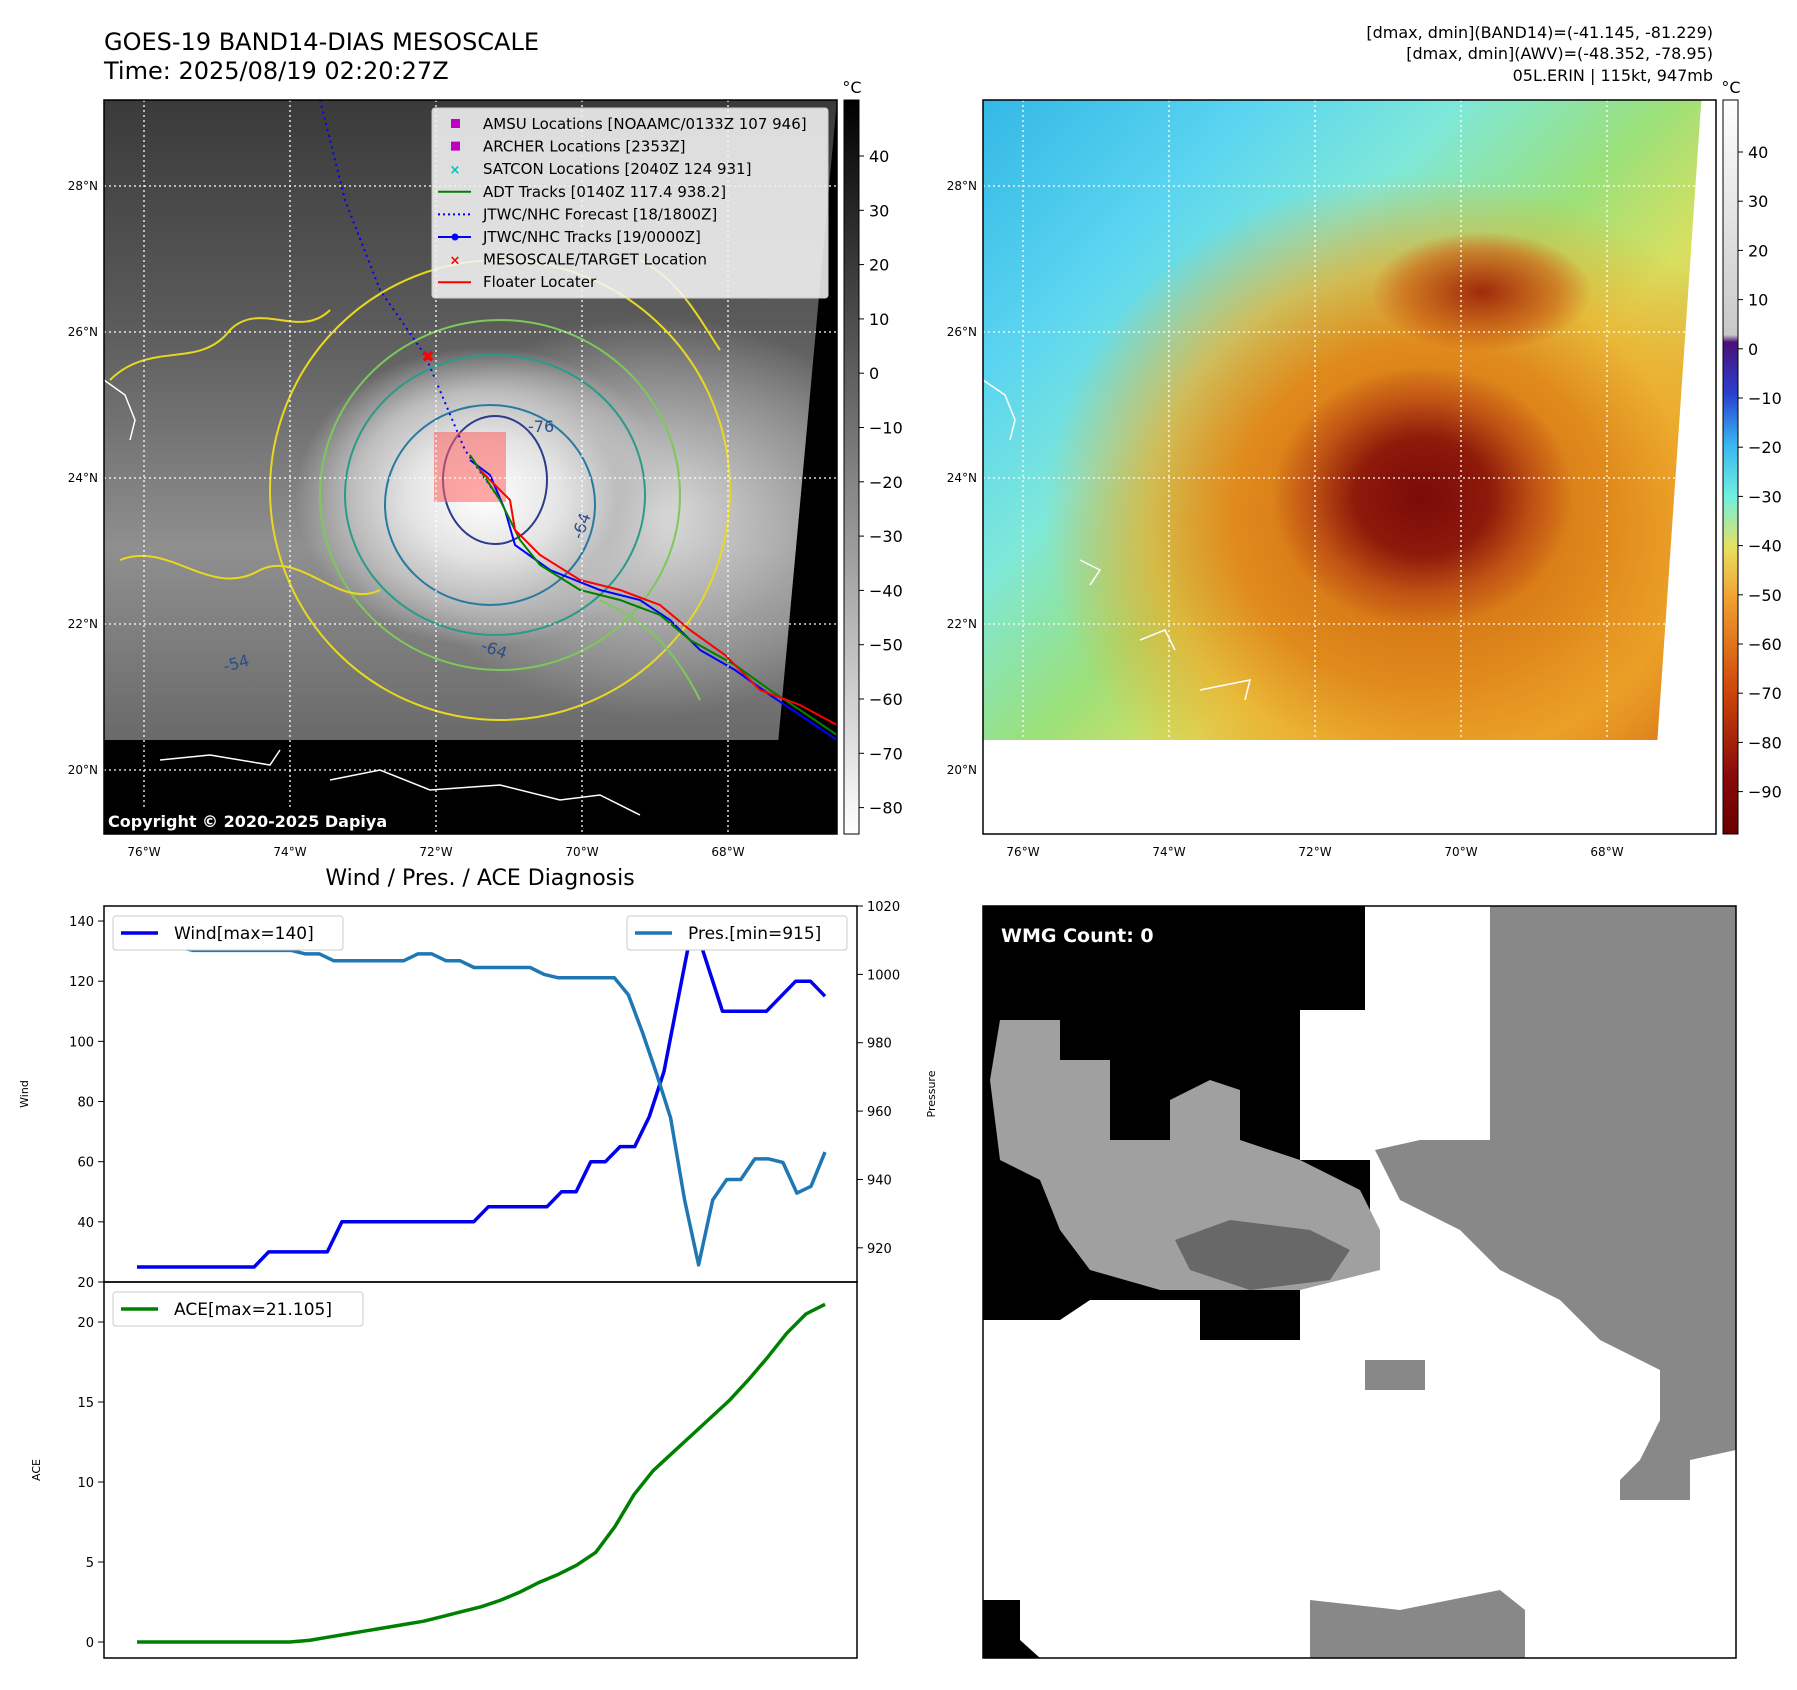 The image size is (1797, 1690). What do you see at coordinates (872, 456) in the screenshot?
I see `ir-colorbar: °C 40 30 20 10 0 −10 −20 −30 −40 −50 −60 −70 −80` at bounding box center [872, 456].